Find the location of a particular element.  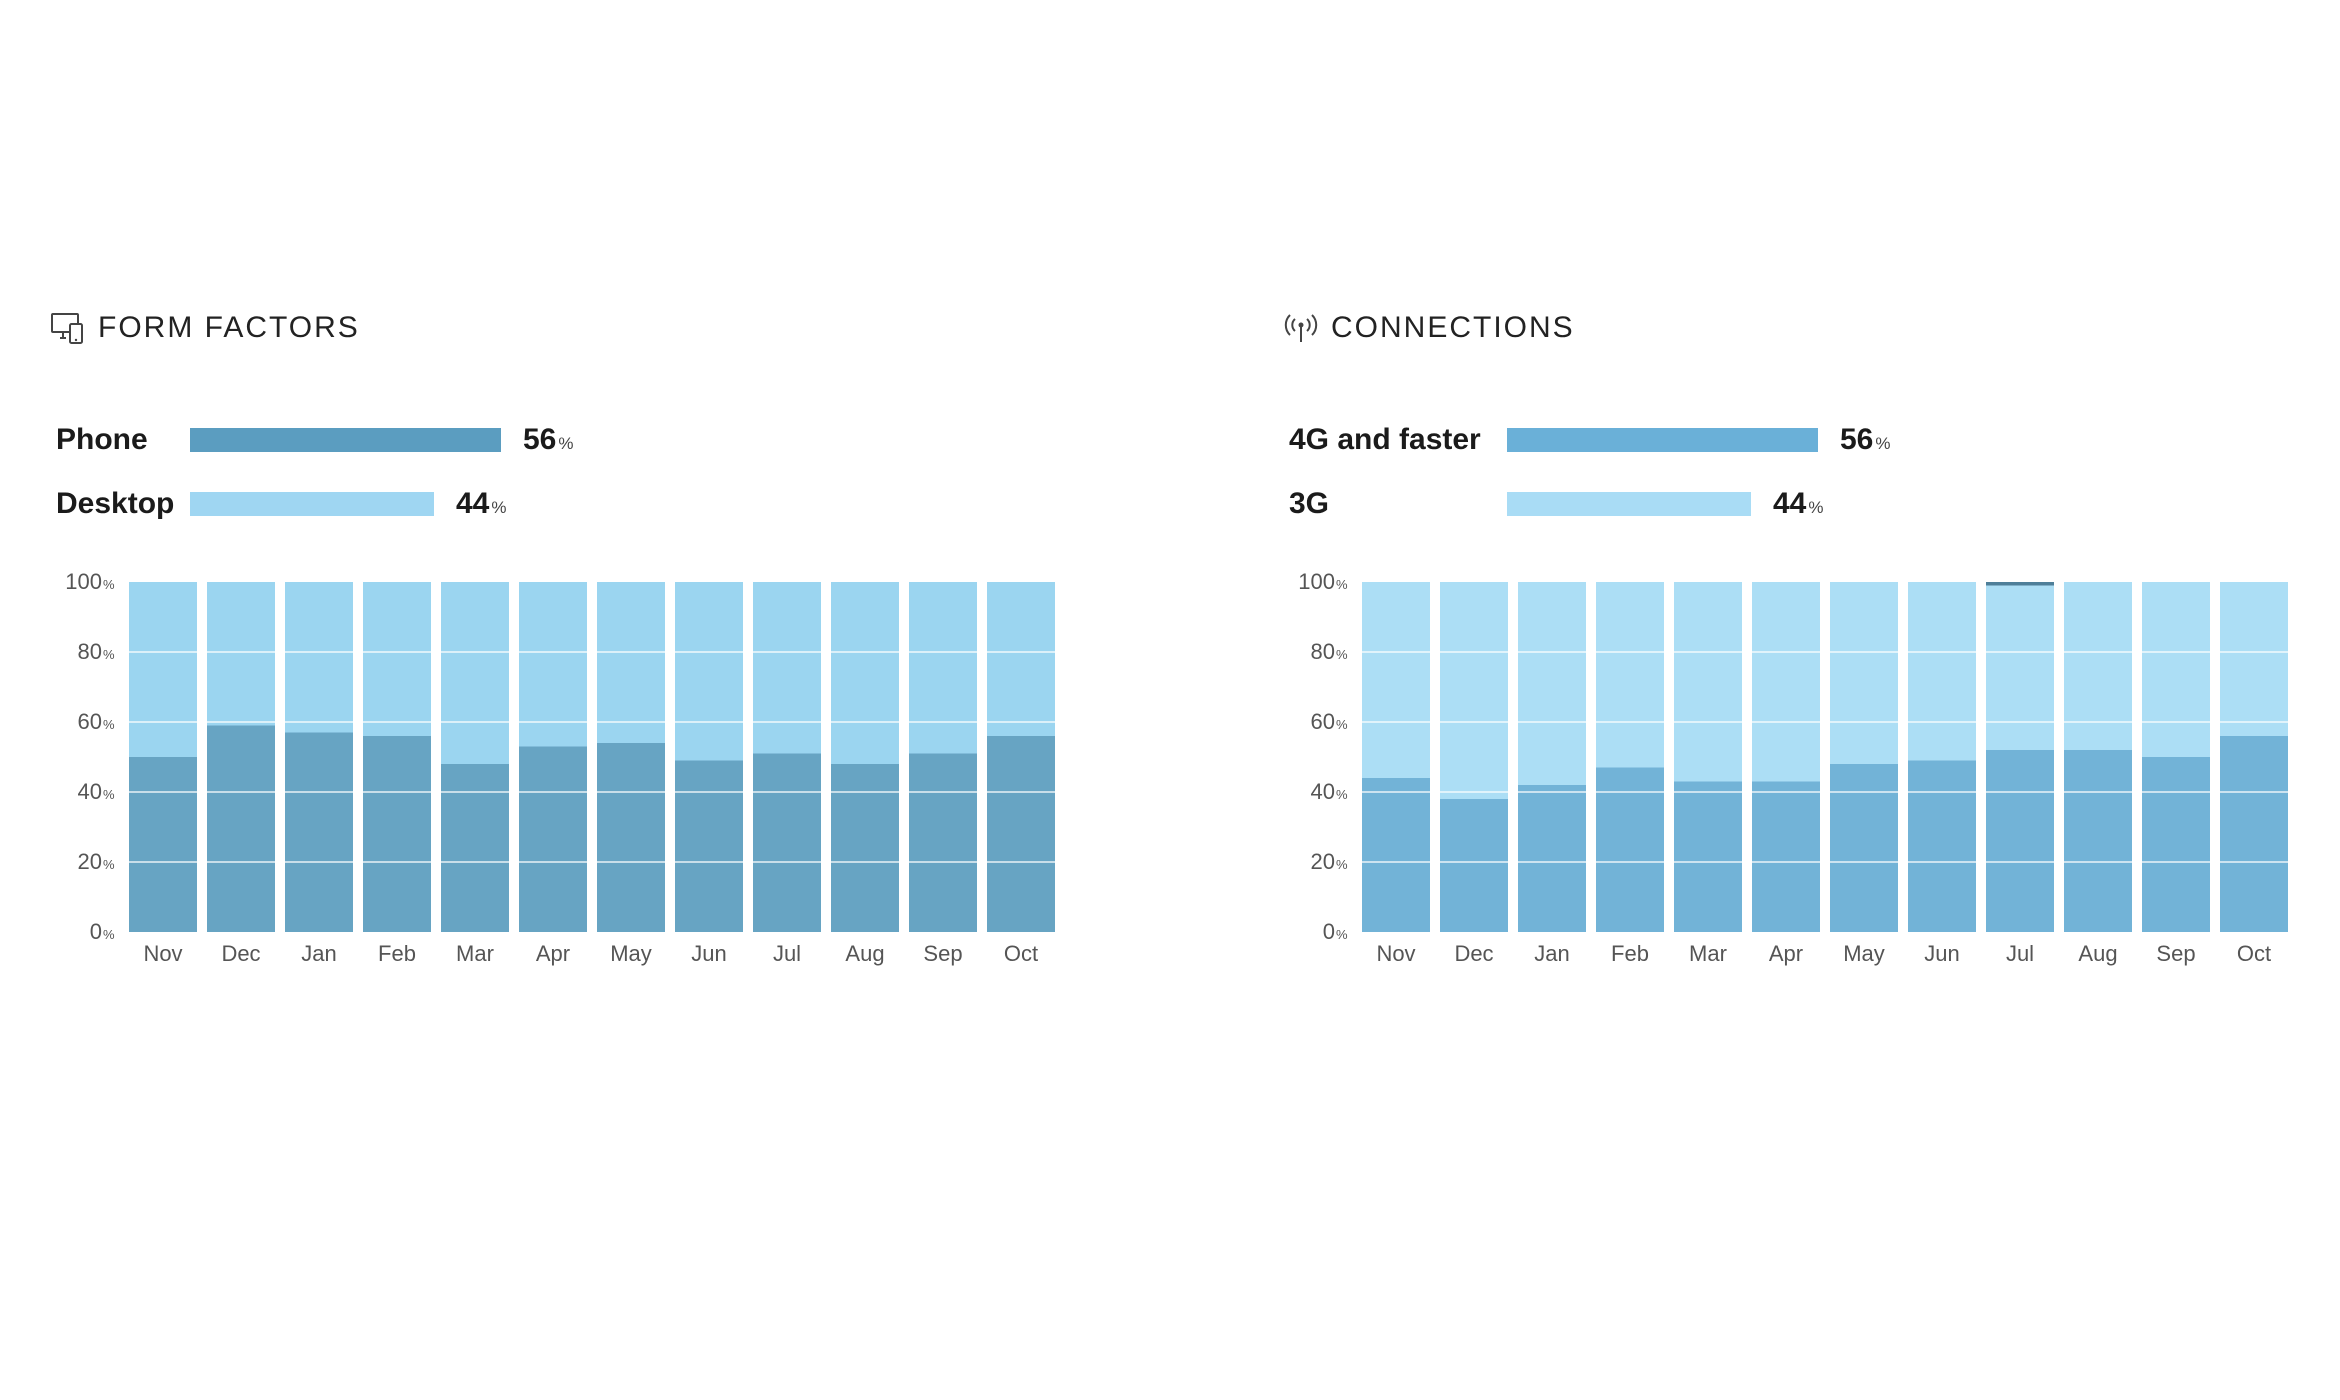

legend-label: Phone is located at coordinates (102, 439).